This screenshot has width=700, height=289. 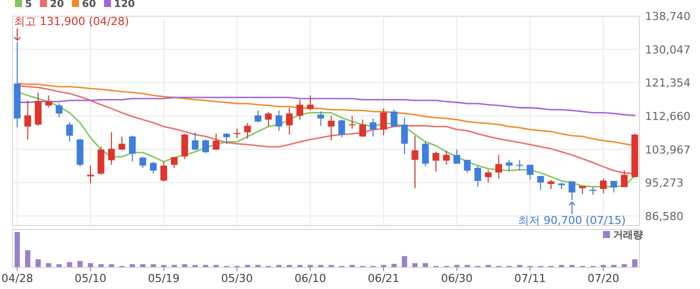 What do you see at coordinates (667, 83) in the screenshot?
I see `y-tick-label: 121,354` at bounding box center [667, 83].